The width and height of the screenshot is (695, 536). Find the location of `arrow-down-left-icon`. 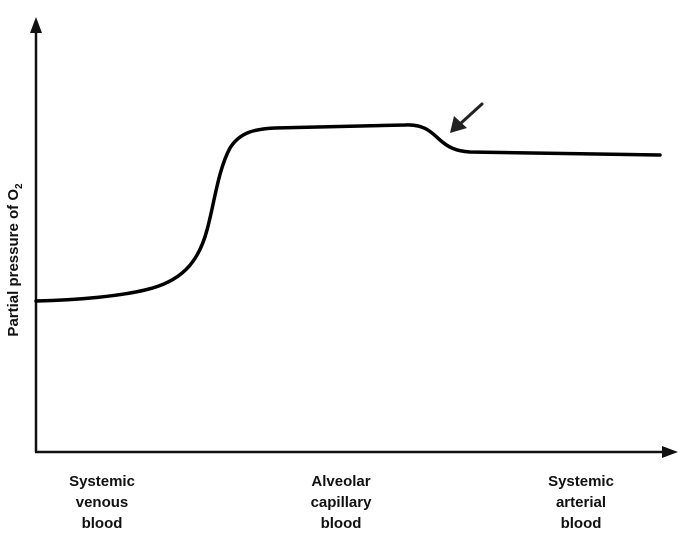

arrow-down-left-icon is located at coordinates (467, 117).